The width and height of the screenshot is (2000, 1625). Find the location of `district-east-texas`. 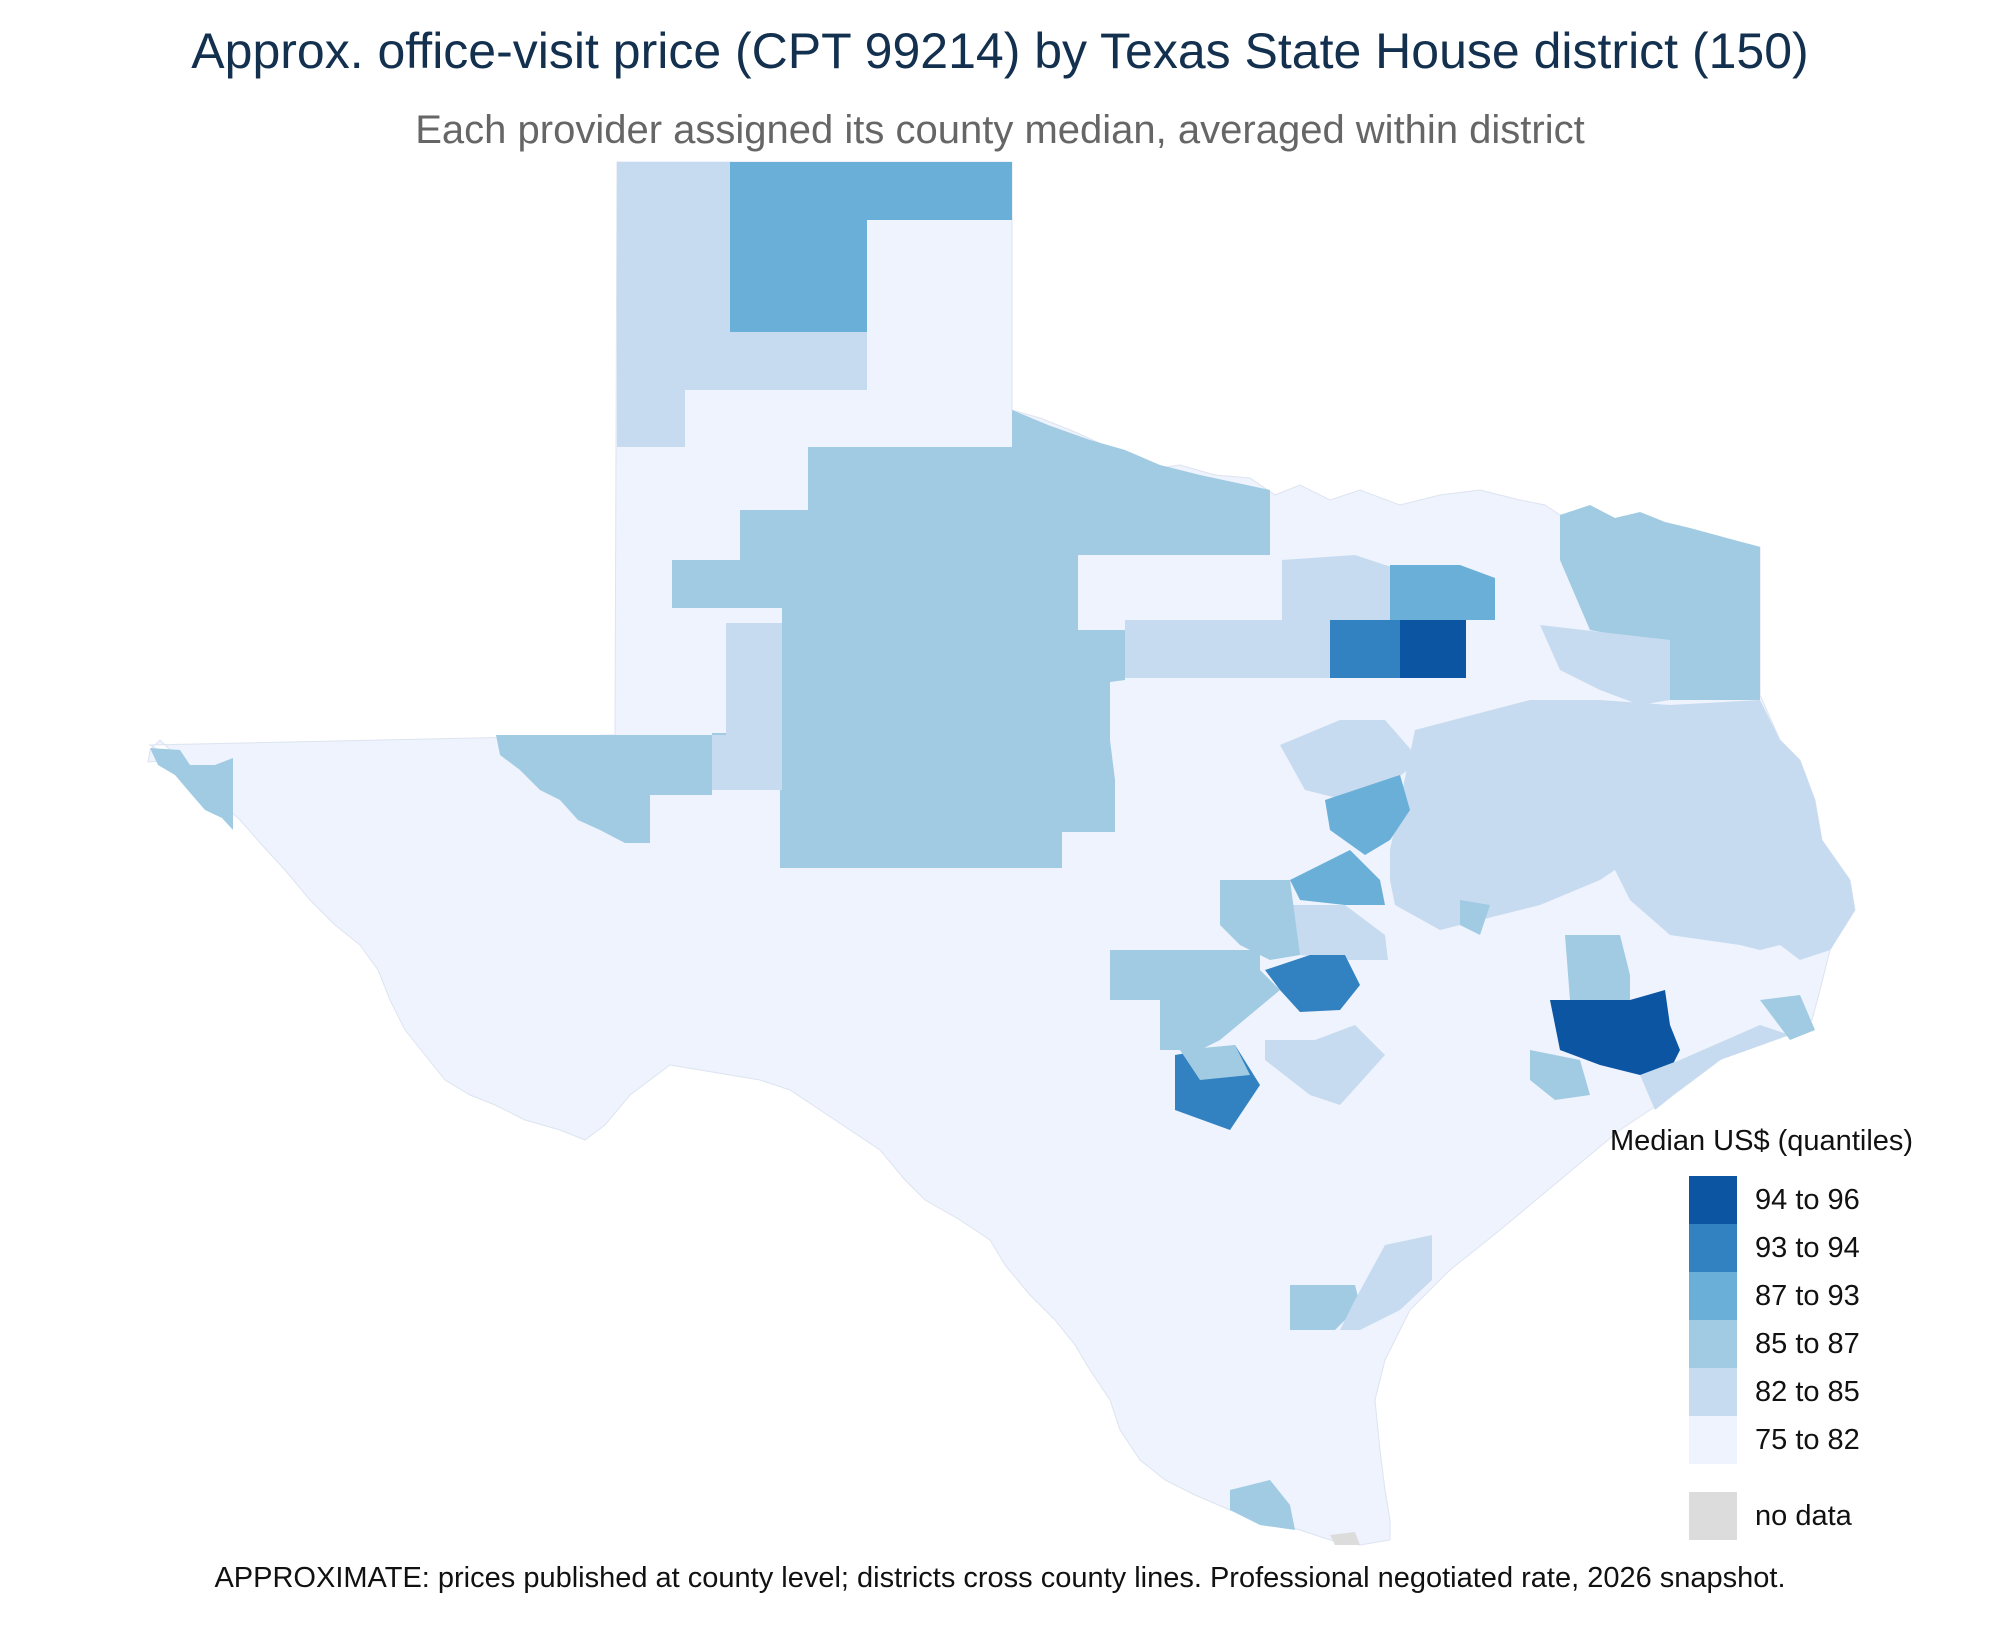

district-east-texas is located at coordinates (1622, 830).